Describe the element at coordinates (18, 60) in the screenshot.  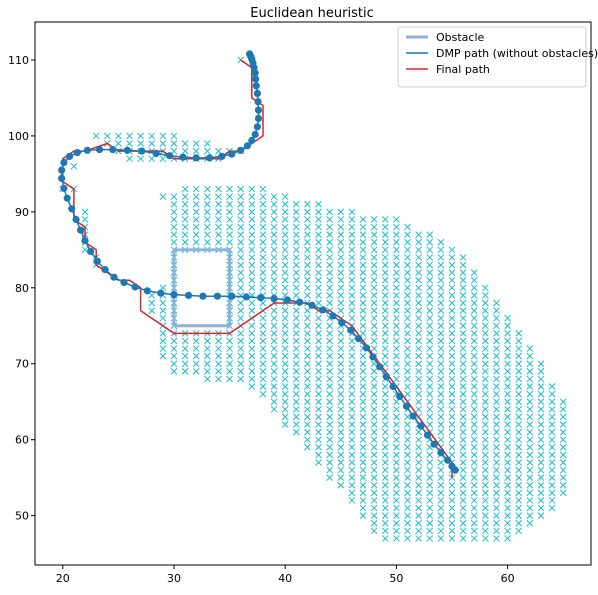
I see `y-tick-label: 110` at that location.